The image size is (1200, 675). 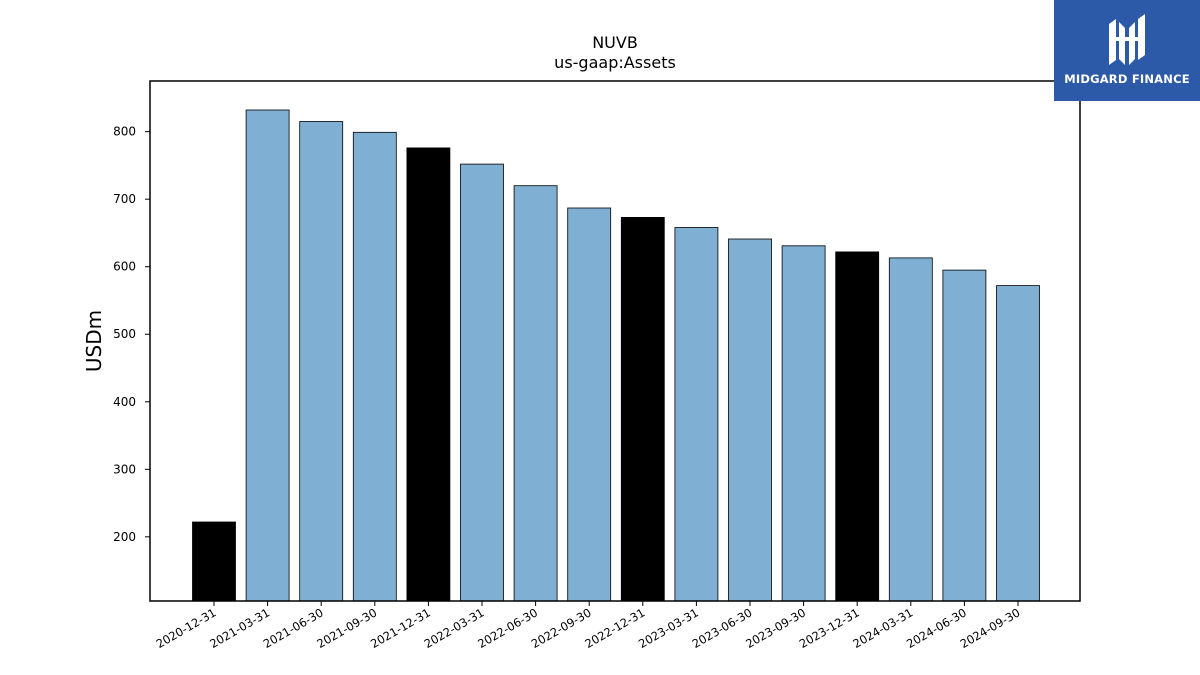 I want to click on x-tick-label: 2021-03-31, so click(x=239, y=628).